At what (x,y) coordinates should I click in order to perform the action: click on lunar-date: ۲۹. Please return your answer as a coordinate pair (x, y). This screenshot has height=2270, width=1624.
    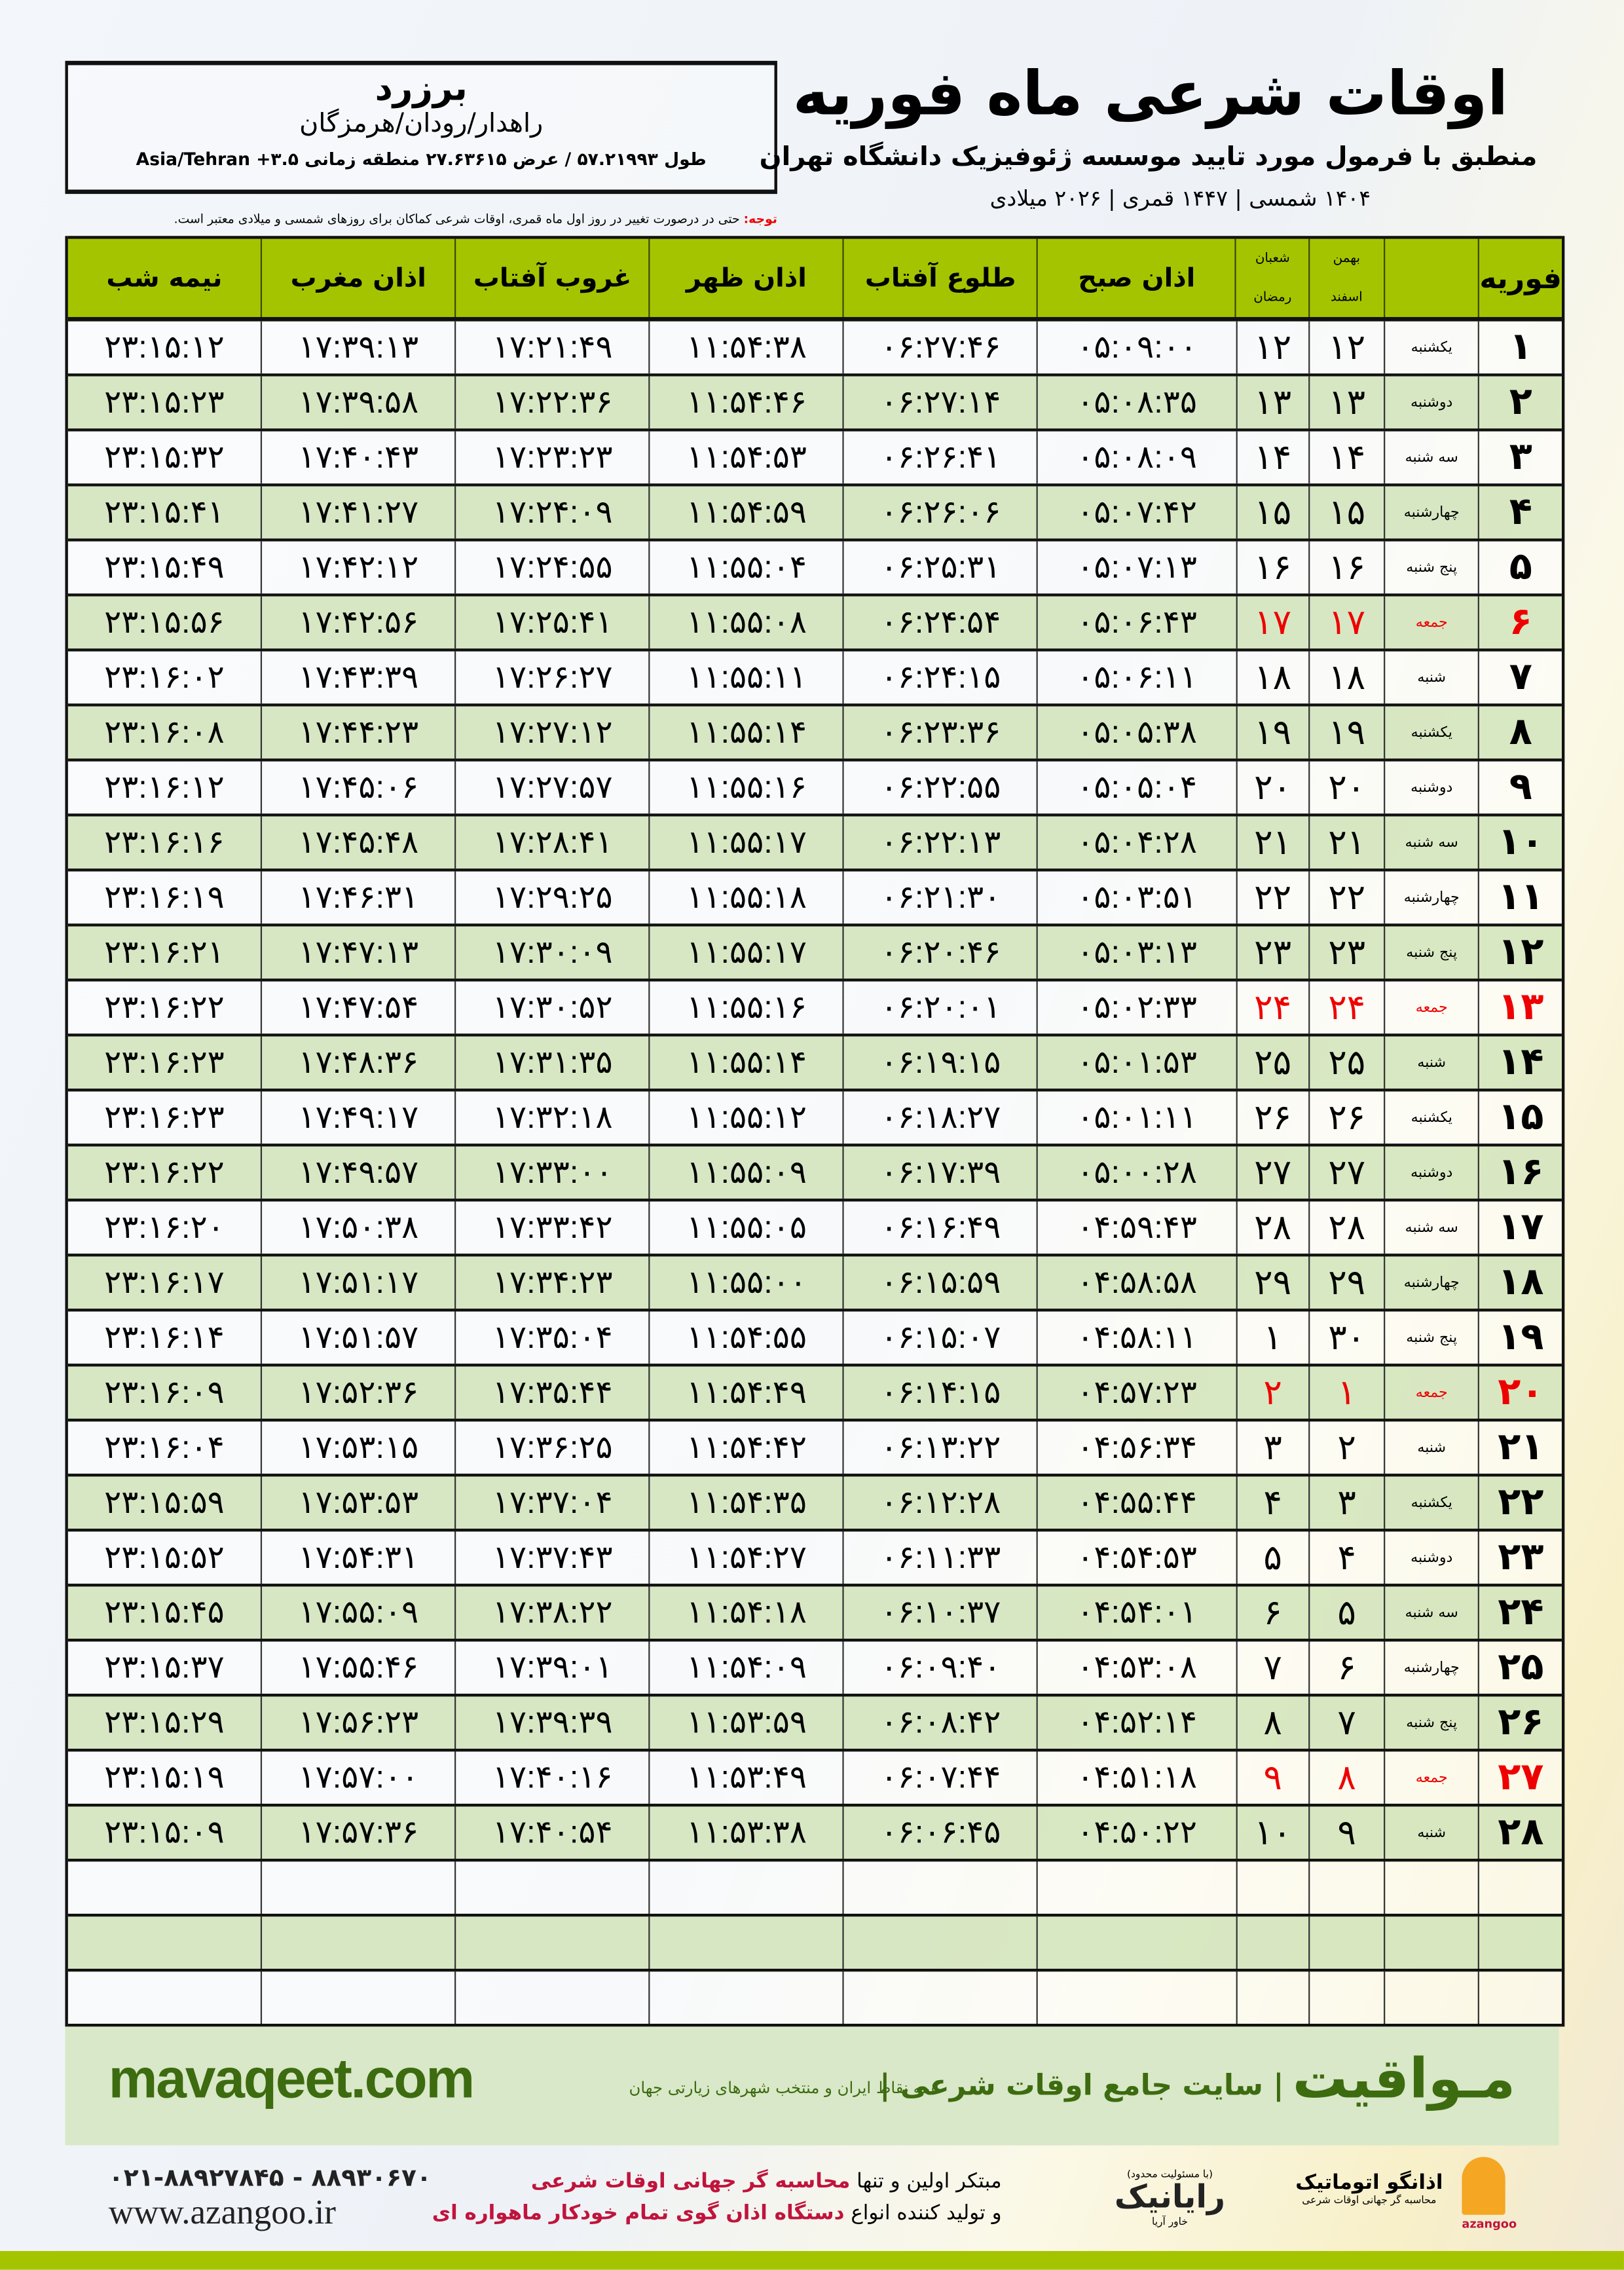
    Looking at the image, I should click on (1272, 1282).